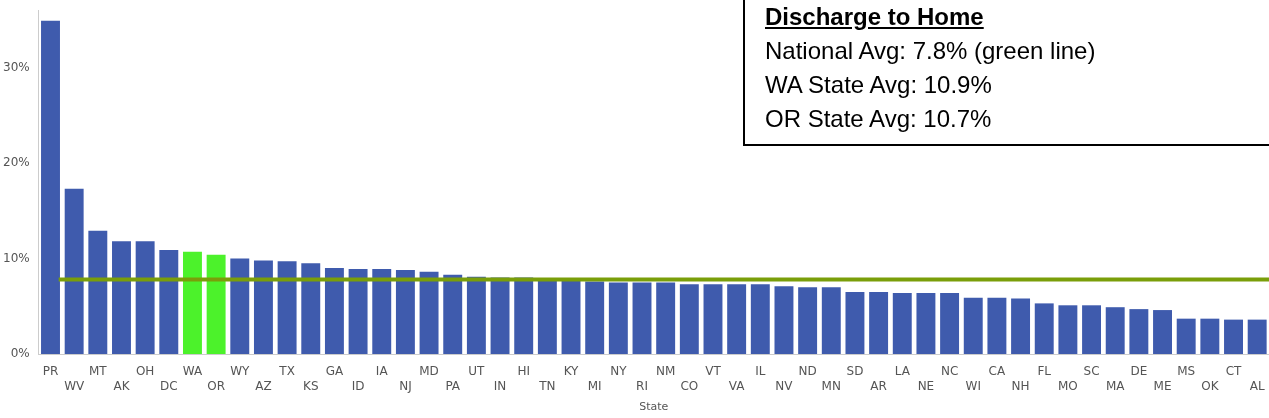  What do you see at coordinates (1091, 371) in the screenshot?
I see `x-tick-label: SC` at bounding box center [1091, 371].